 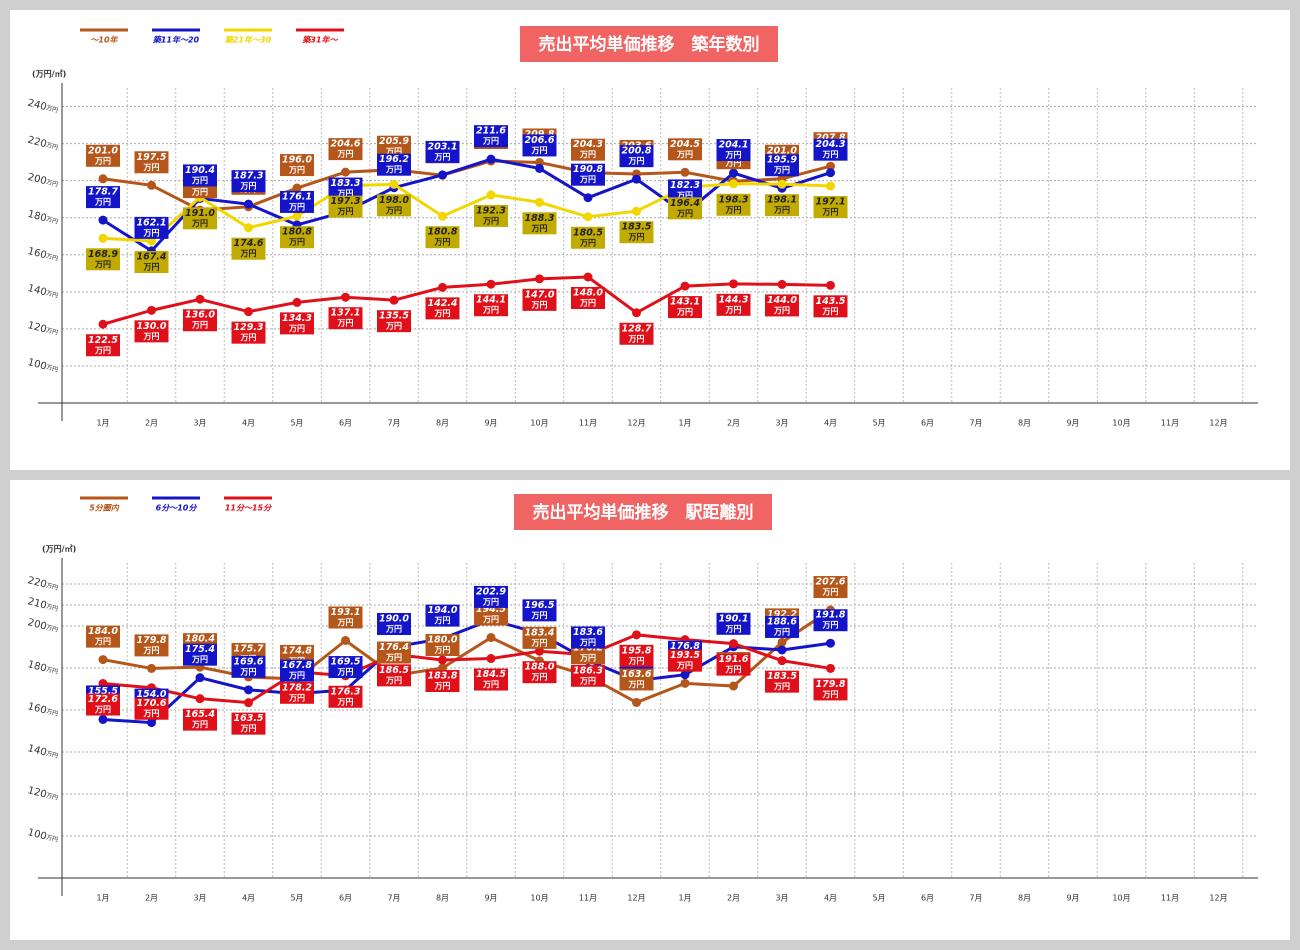 I want to click on y-tick-value: 180, so click(x=36, y=217).